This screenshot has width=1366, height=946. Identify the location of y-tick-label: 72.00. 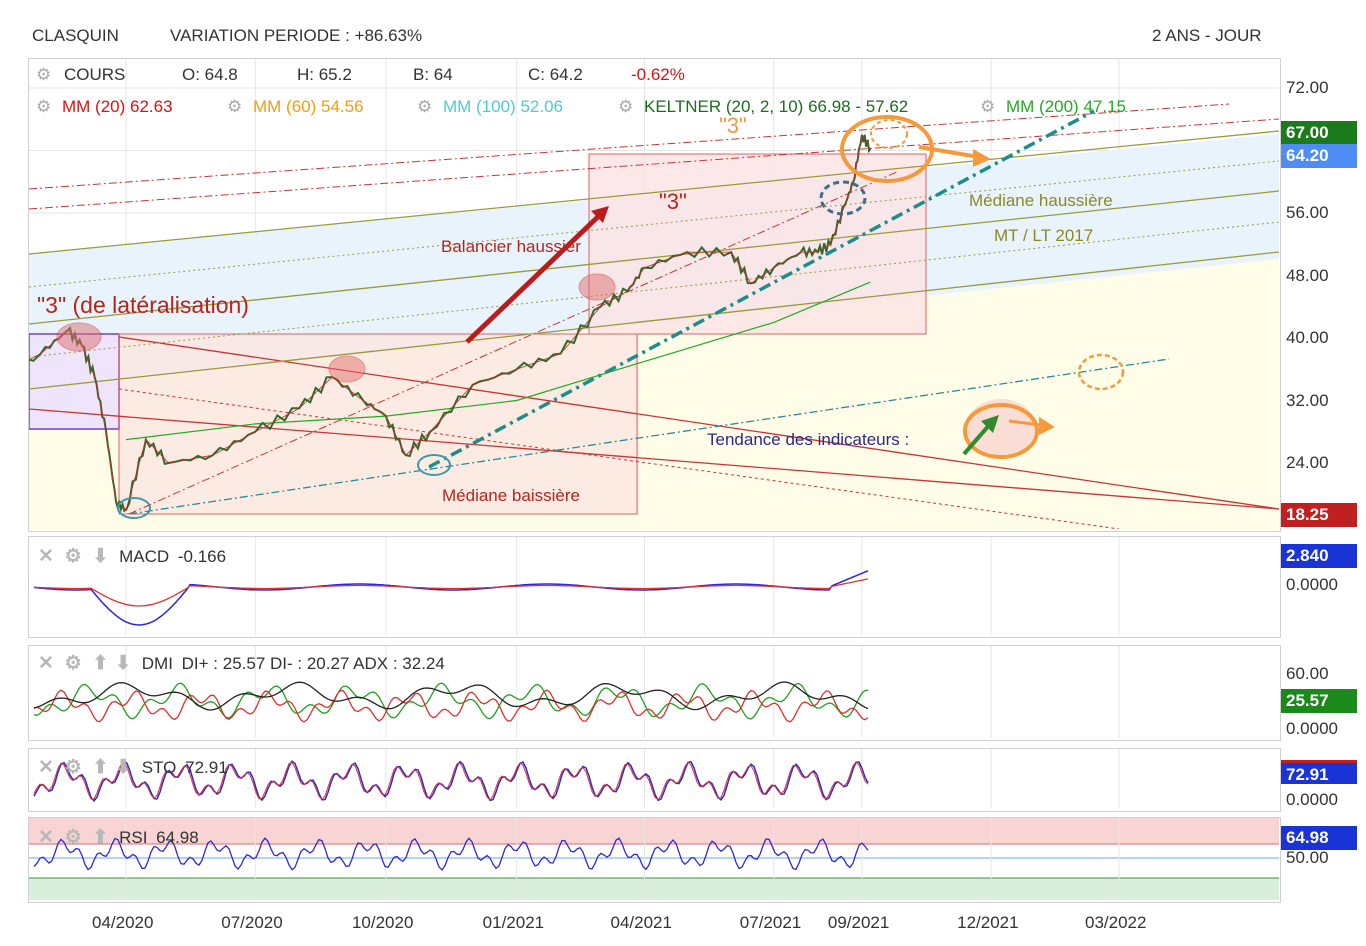
(1307, 87).